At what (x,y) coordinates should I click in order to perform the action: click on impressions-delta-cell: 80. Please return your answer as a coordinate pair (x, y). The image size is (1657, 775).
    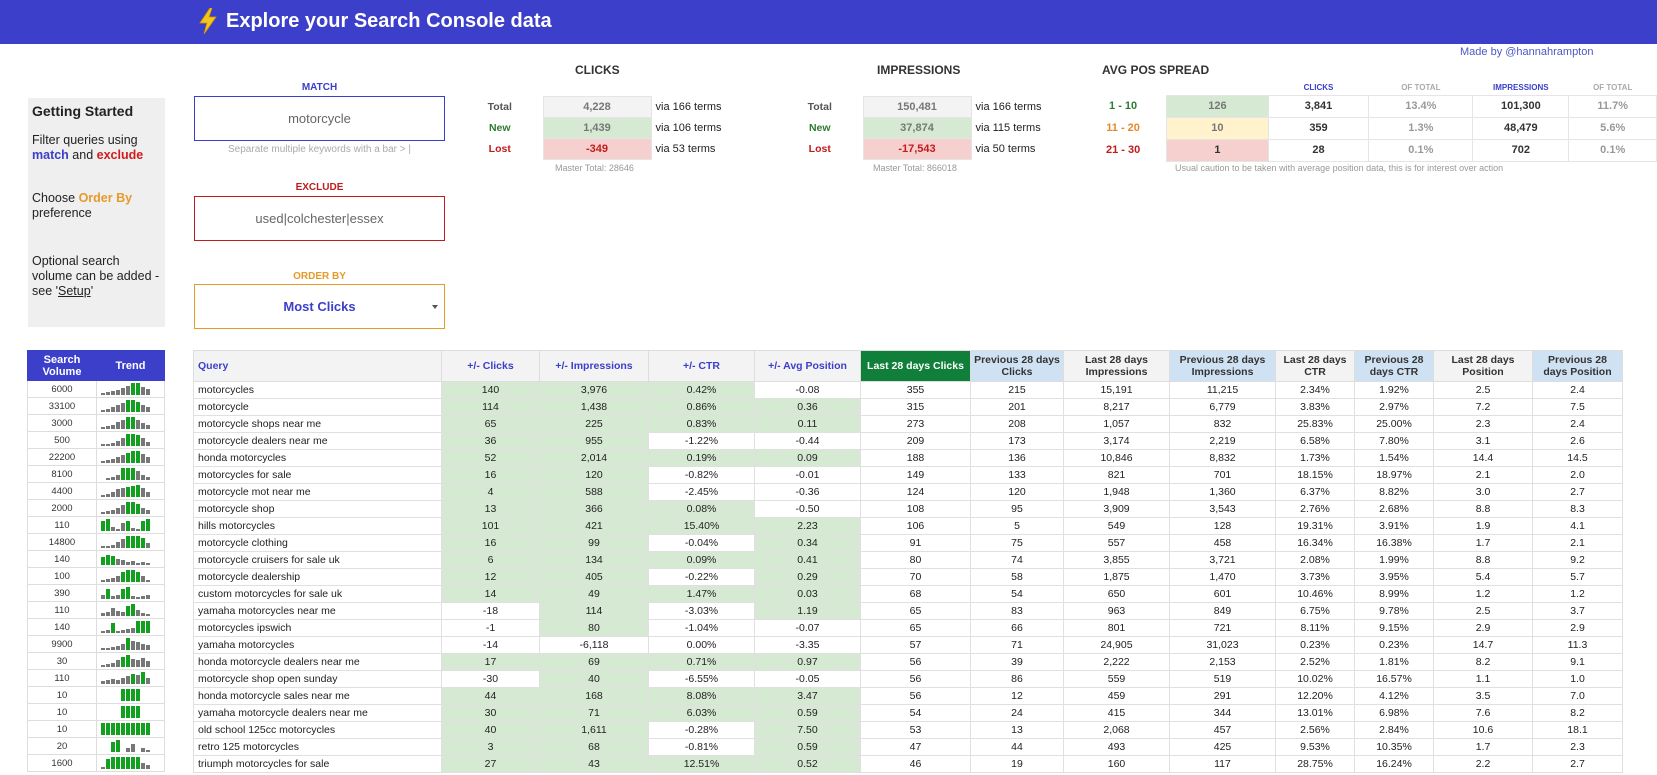
    Looking at the image, I should click on (594, 628).